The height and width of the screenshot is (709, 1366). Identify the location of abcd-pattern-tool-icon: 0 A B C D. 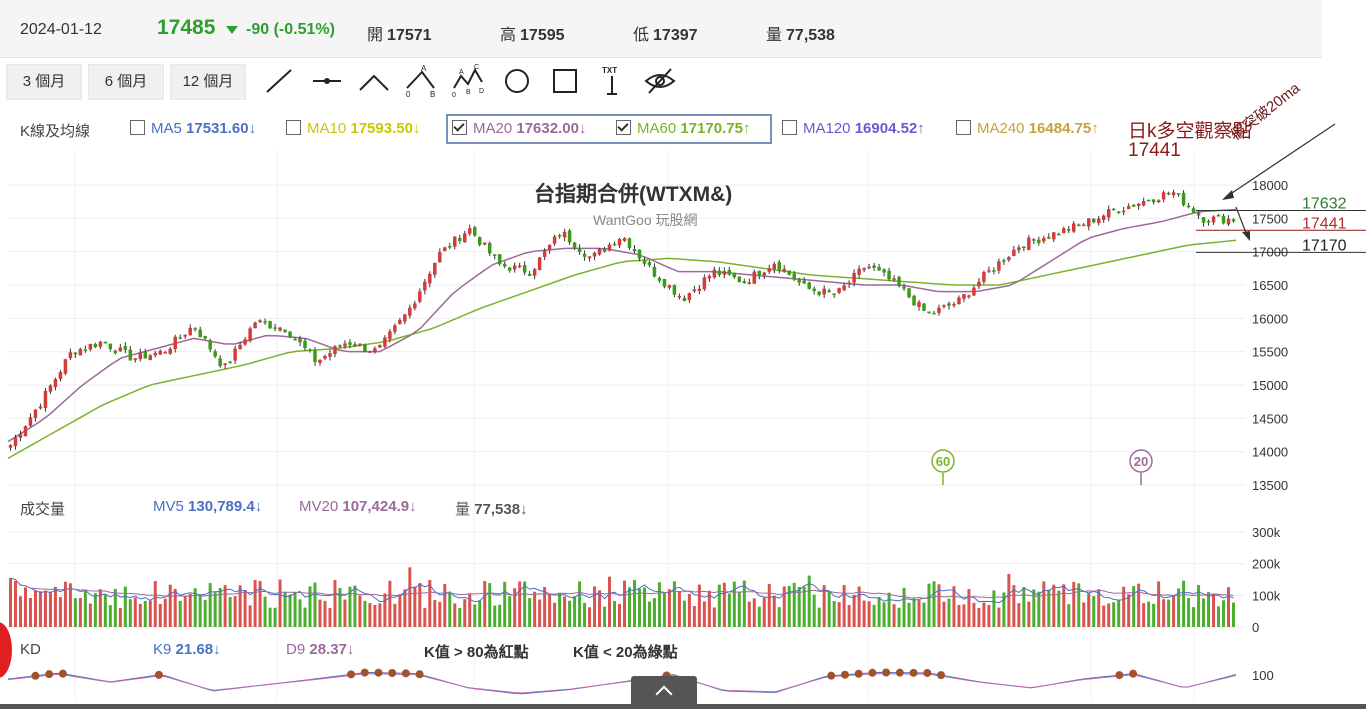
(468, 81).